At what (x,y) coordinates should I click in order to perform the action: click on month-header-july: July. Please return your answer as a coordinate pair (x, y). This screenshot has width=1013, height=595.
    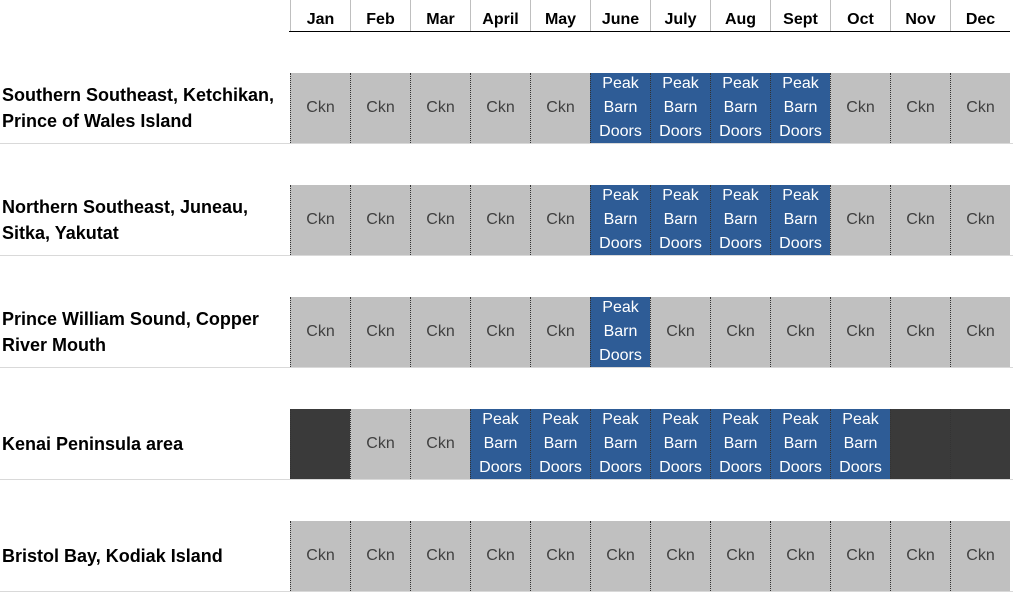
    Looking at the image, I should click on (680, 15).